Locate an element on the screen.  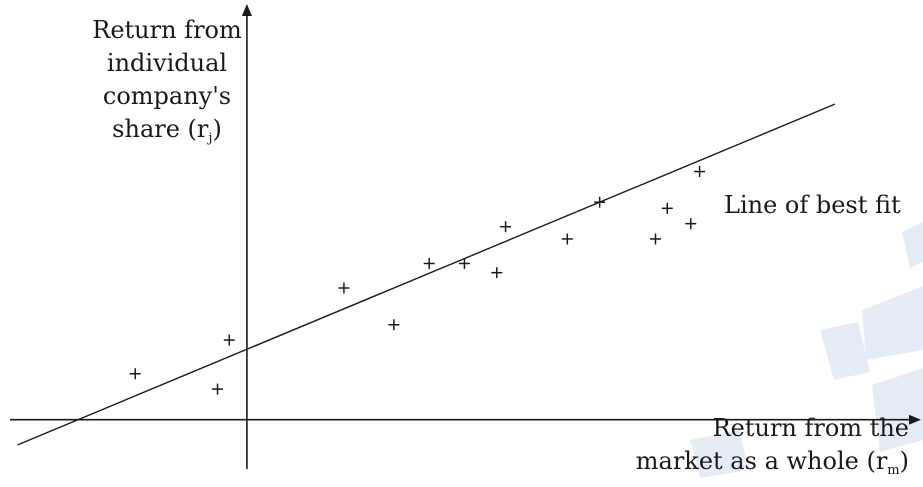
y-axis-label-line-4: share (rj) is located at coordinates (167, 134).